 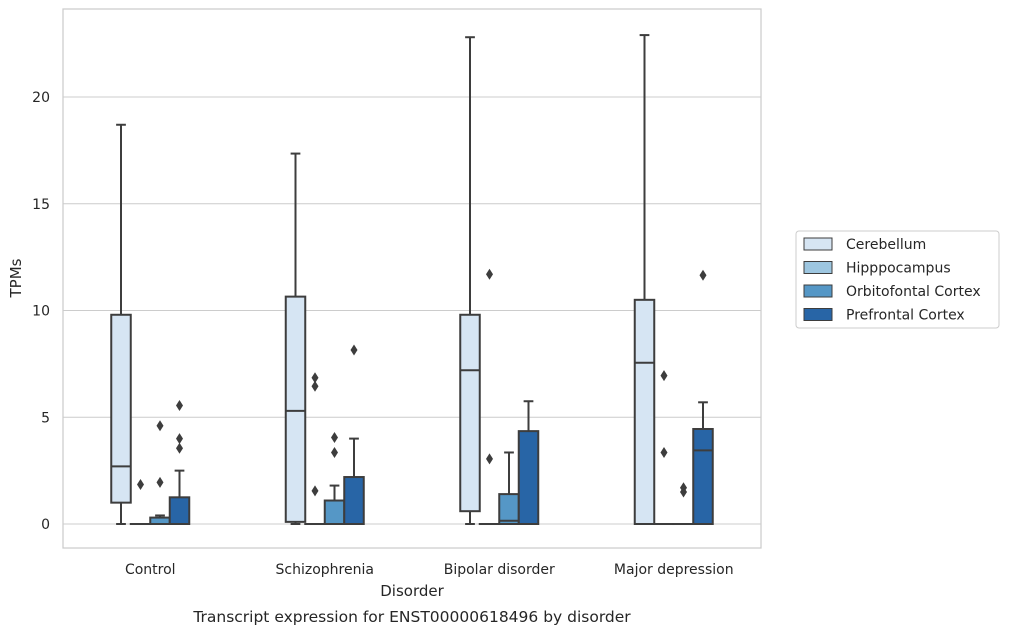 What do you see at coordinates (898, 269) in the screenshot?
I see `legend-label: Hipppocampus` at bounding box center [898, 269].